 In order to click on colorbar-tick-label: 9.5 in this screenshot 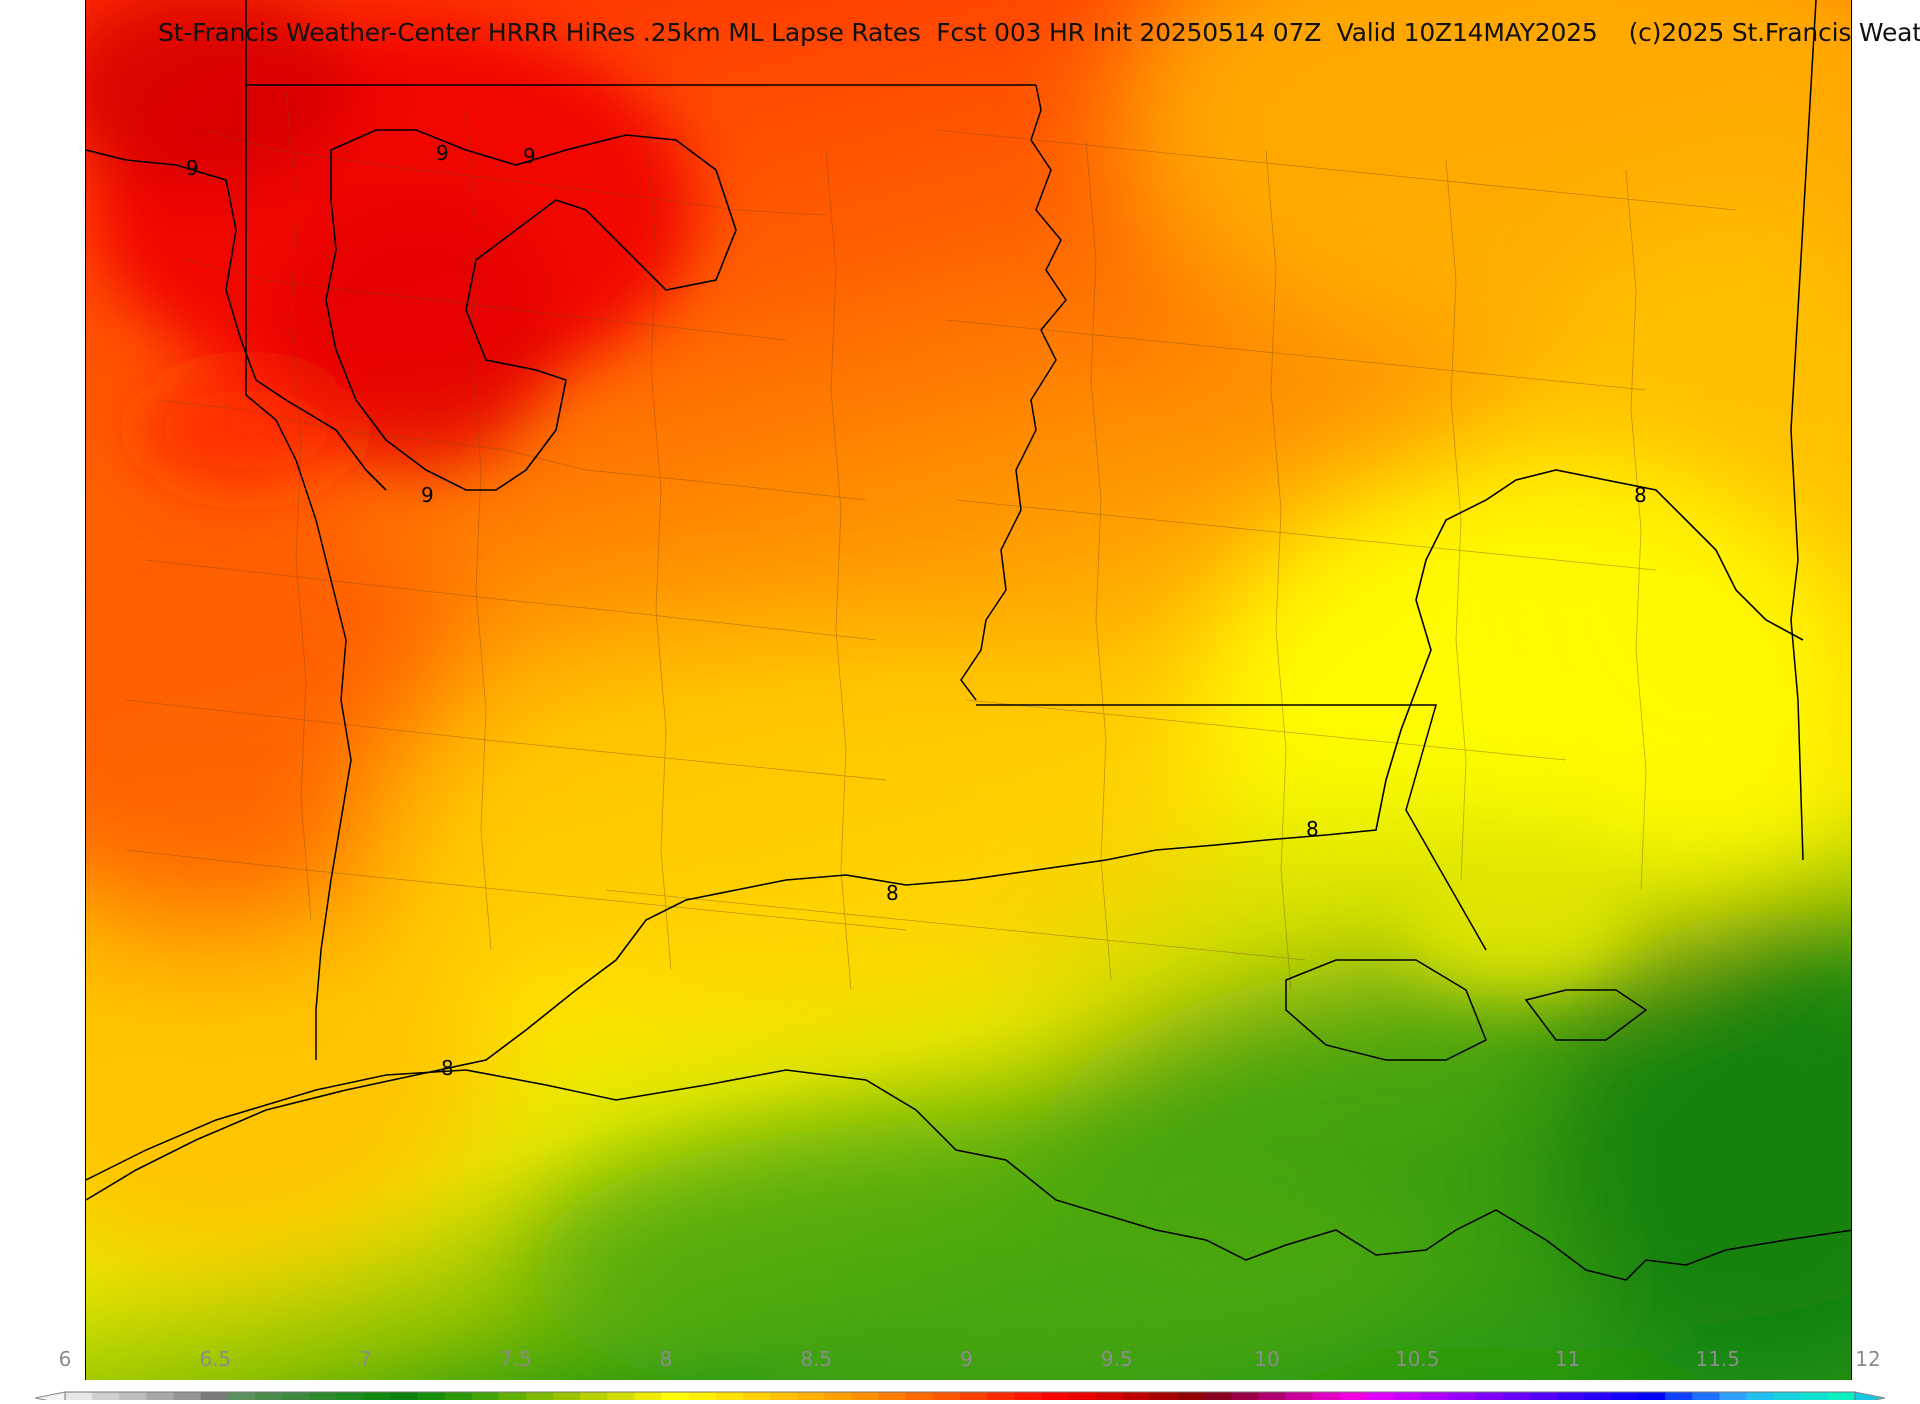, I will do `click(1116, 1359)`.